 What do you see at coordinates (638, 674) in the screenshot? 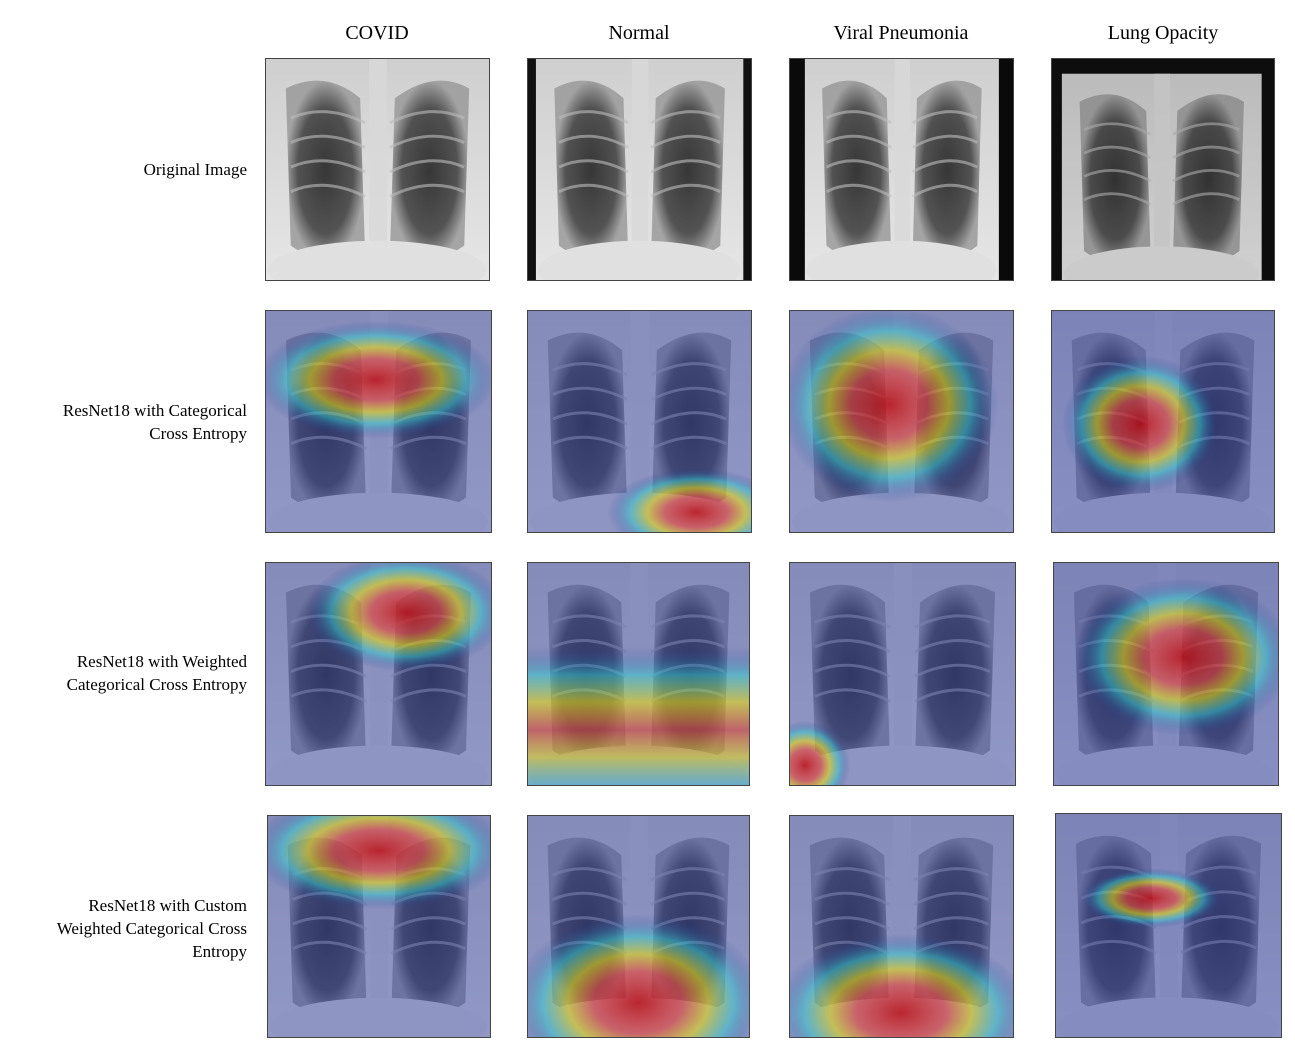
I see `normal-weighted-cce-heatmap` at bounding box center [638, 674].